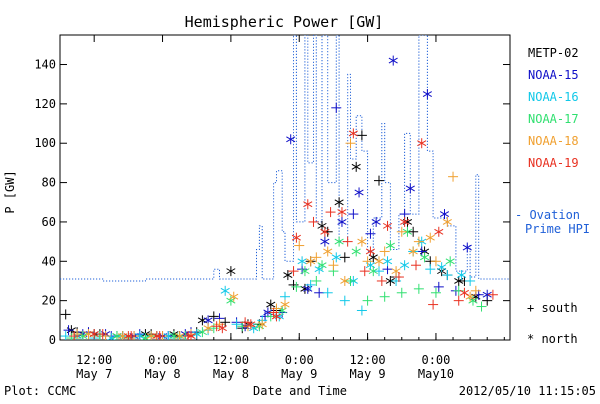  What do you see at coordinates (284, 22) in the screenshot?
I see `chart-title: Hemispheric Power [GW]` at bounding box center [284, 22].